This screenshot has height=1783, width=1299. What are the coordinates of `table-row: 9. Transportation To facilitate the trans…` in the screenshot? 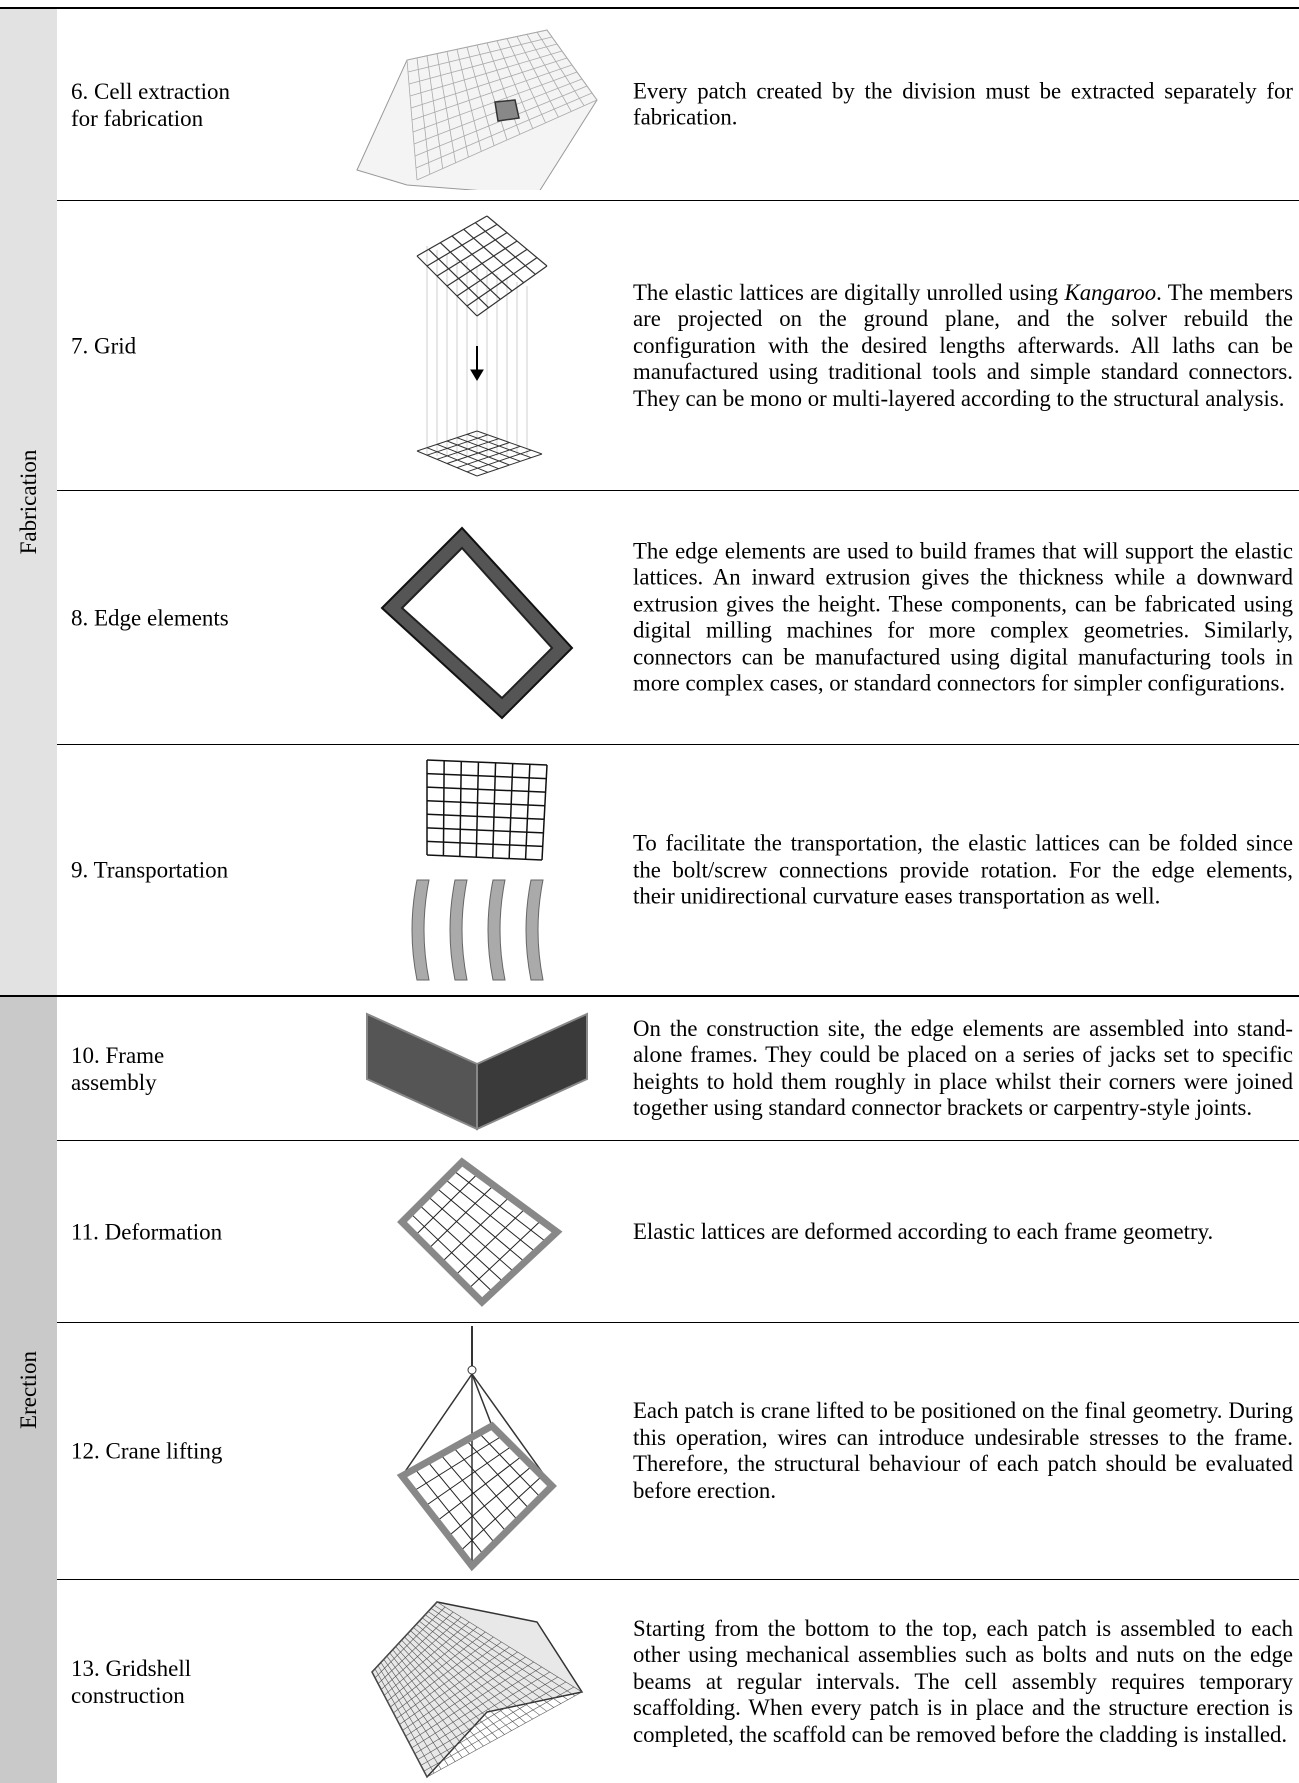 It's located at (678, 869).